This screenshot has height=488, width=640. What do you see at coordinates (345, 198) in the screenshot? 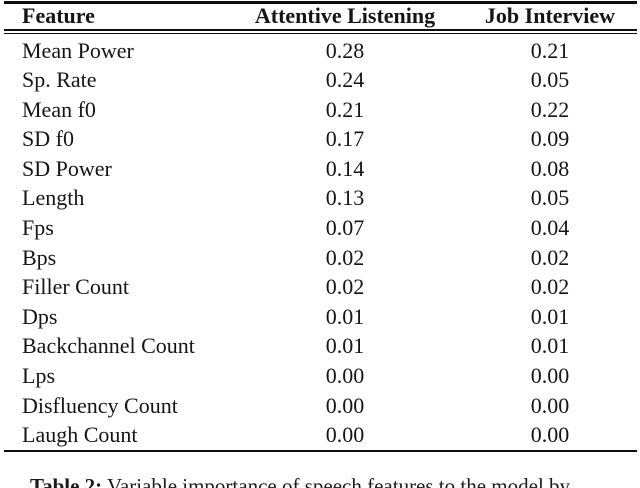
I see `attentive-listening-value-cell: 0.13` at bounding box center [345, 198].